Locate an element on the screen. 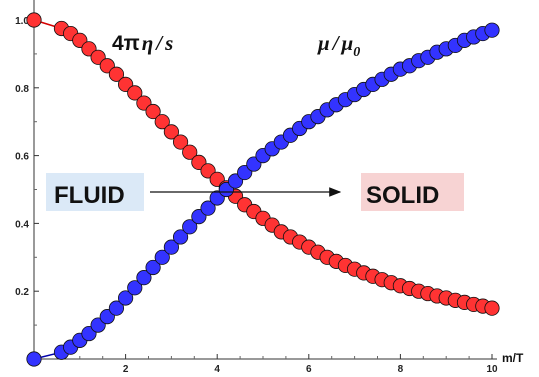 The width and height of the screenshot is (539, 377). solid-box is located at coordinates (412, 192).